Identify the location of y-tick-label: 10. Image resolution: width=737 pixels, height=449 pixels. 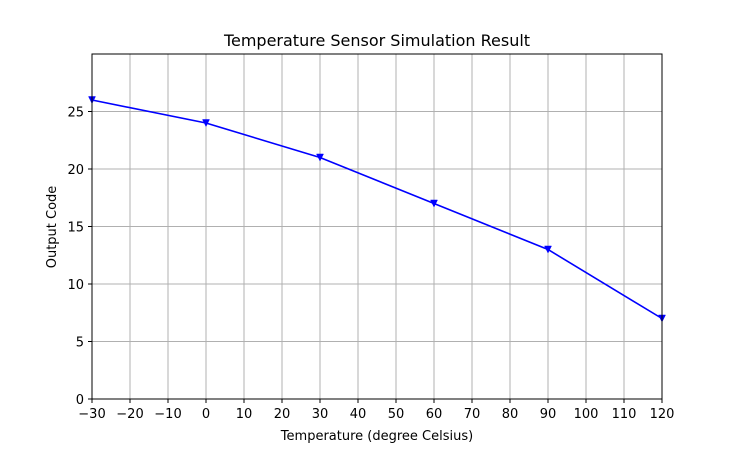
(75, 285).